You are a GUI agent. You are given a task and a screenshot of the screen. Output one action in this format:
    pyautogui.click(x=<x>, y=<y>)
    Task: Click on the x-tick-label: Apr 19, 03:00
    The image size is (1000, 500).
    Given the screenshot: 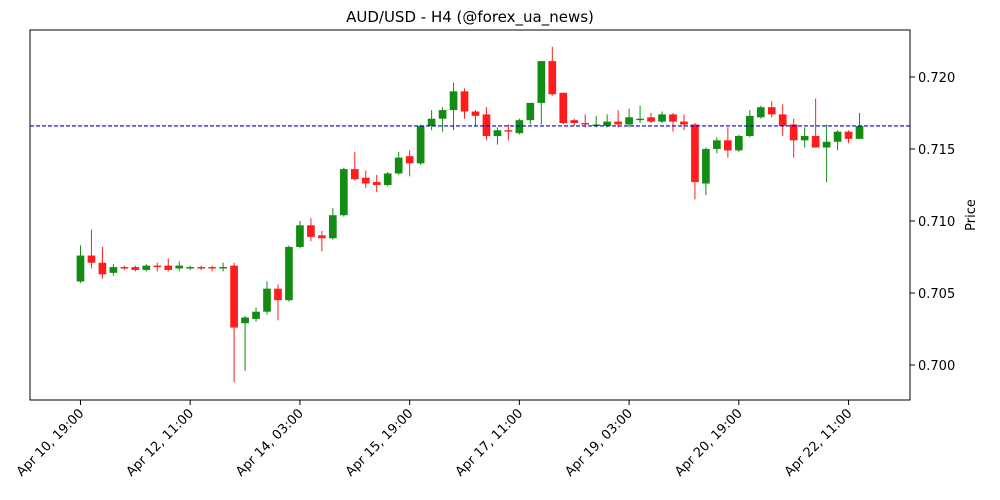 What is the action you would take?
    pyautogui.click(x=598, y=442)
    